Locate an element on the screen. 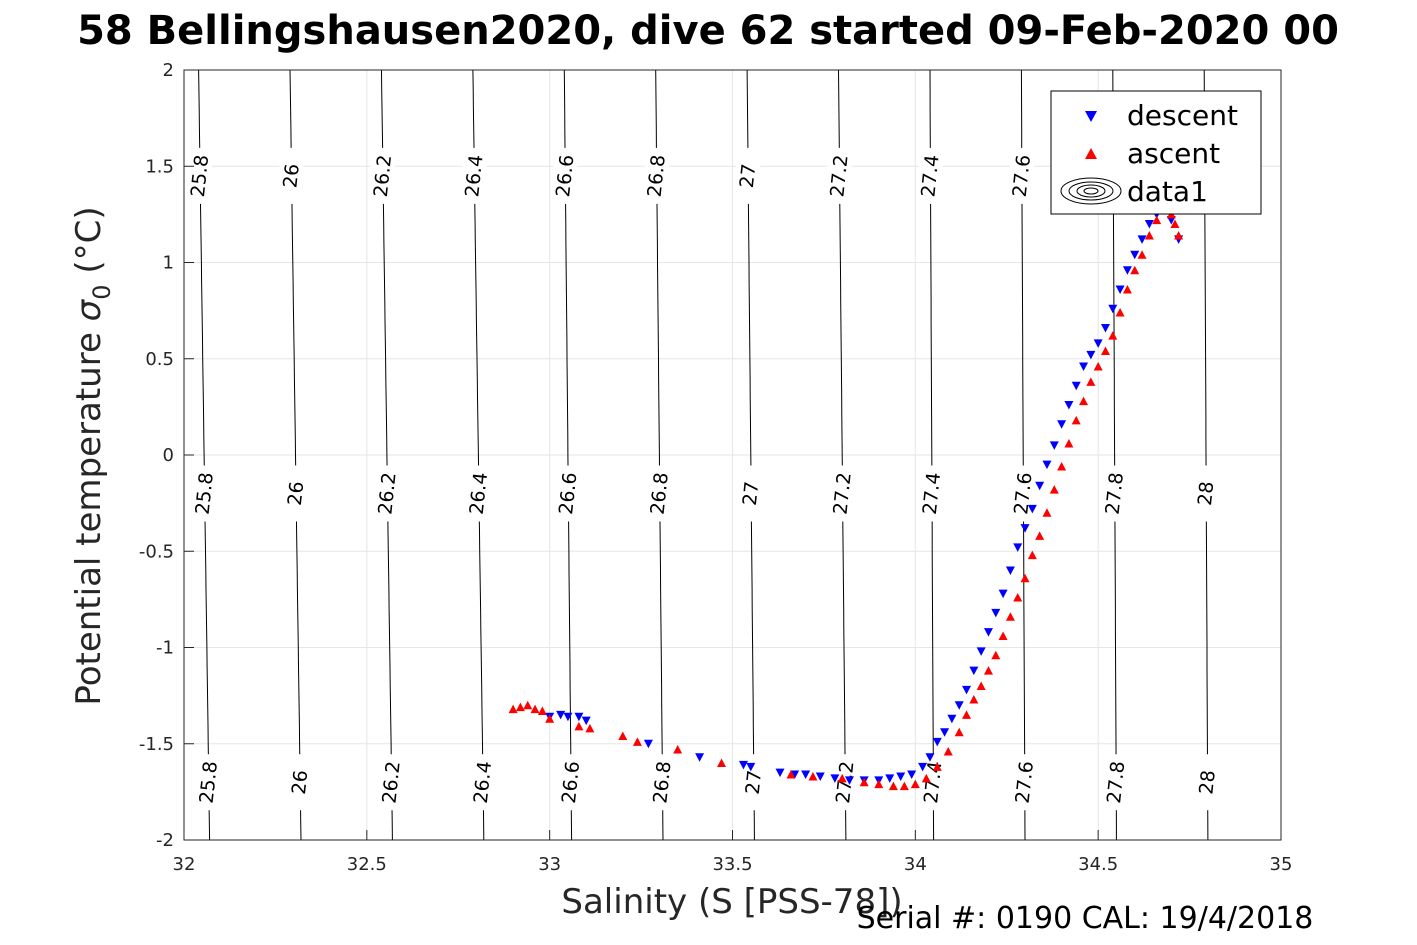 The image size is (1417, 945). legend-label-ascent: ascent is located at coordinates (1173, 153).